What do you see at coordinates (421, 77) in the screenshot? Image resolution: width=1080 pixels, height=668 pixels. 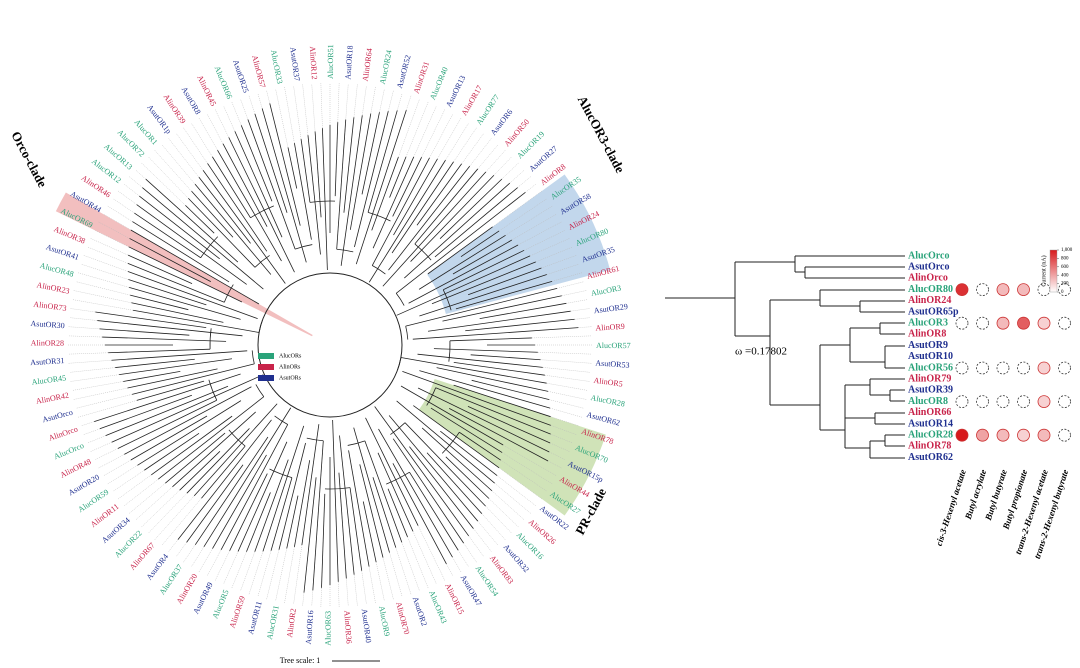 I see `leaf-label: AlinOR31` at bounding box center [421, 77].